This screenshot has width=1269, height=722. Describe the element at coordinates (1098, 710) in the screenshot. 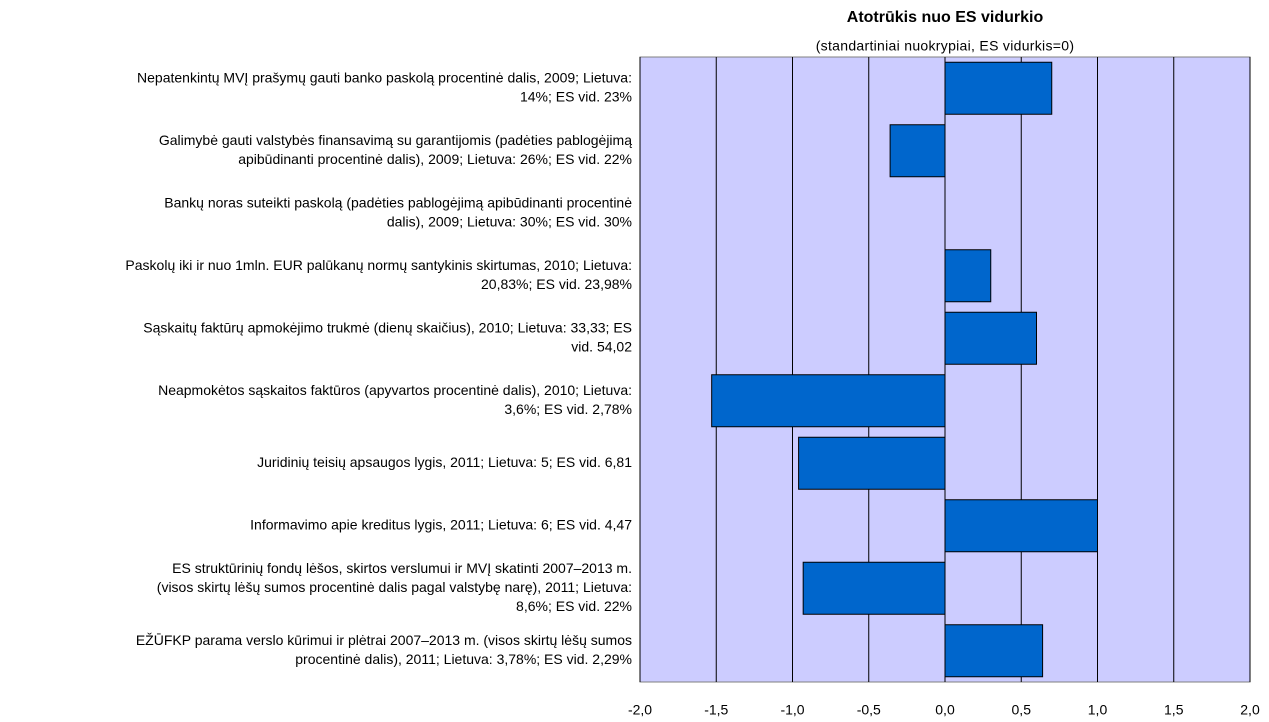

I see `x-tick-label: 1,0` at that location.